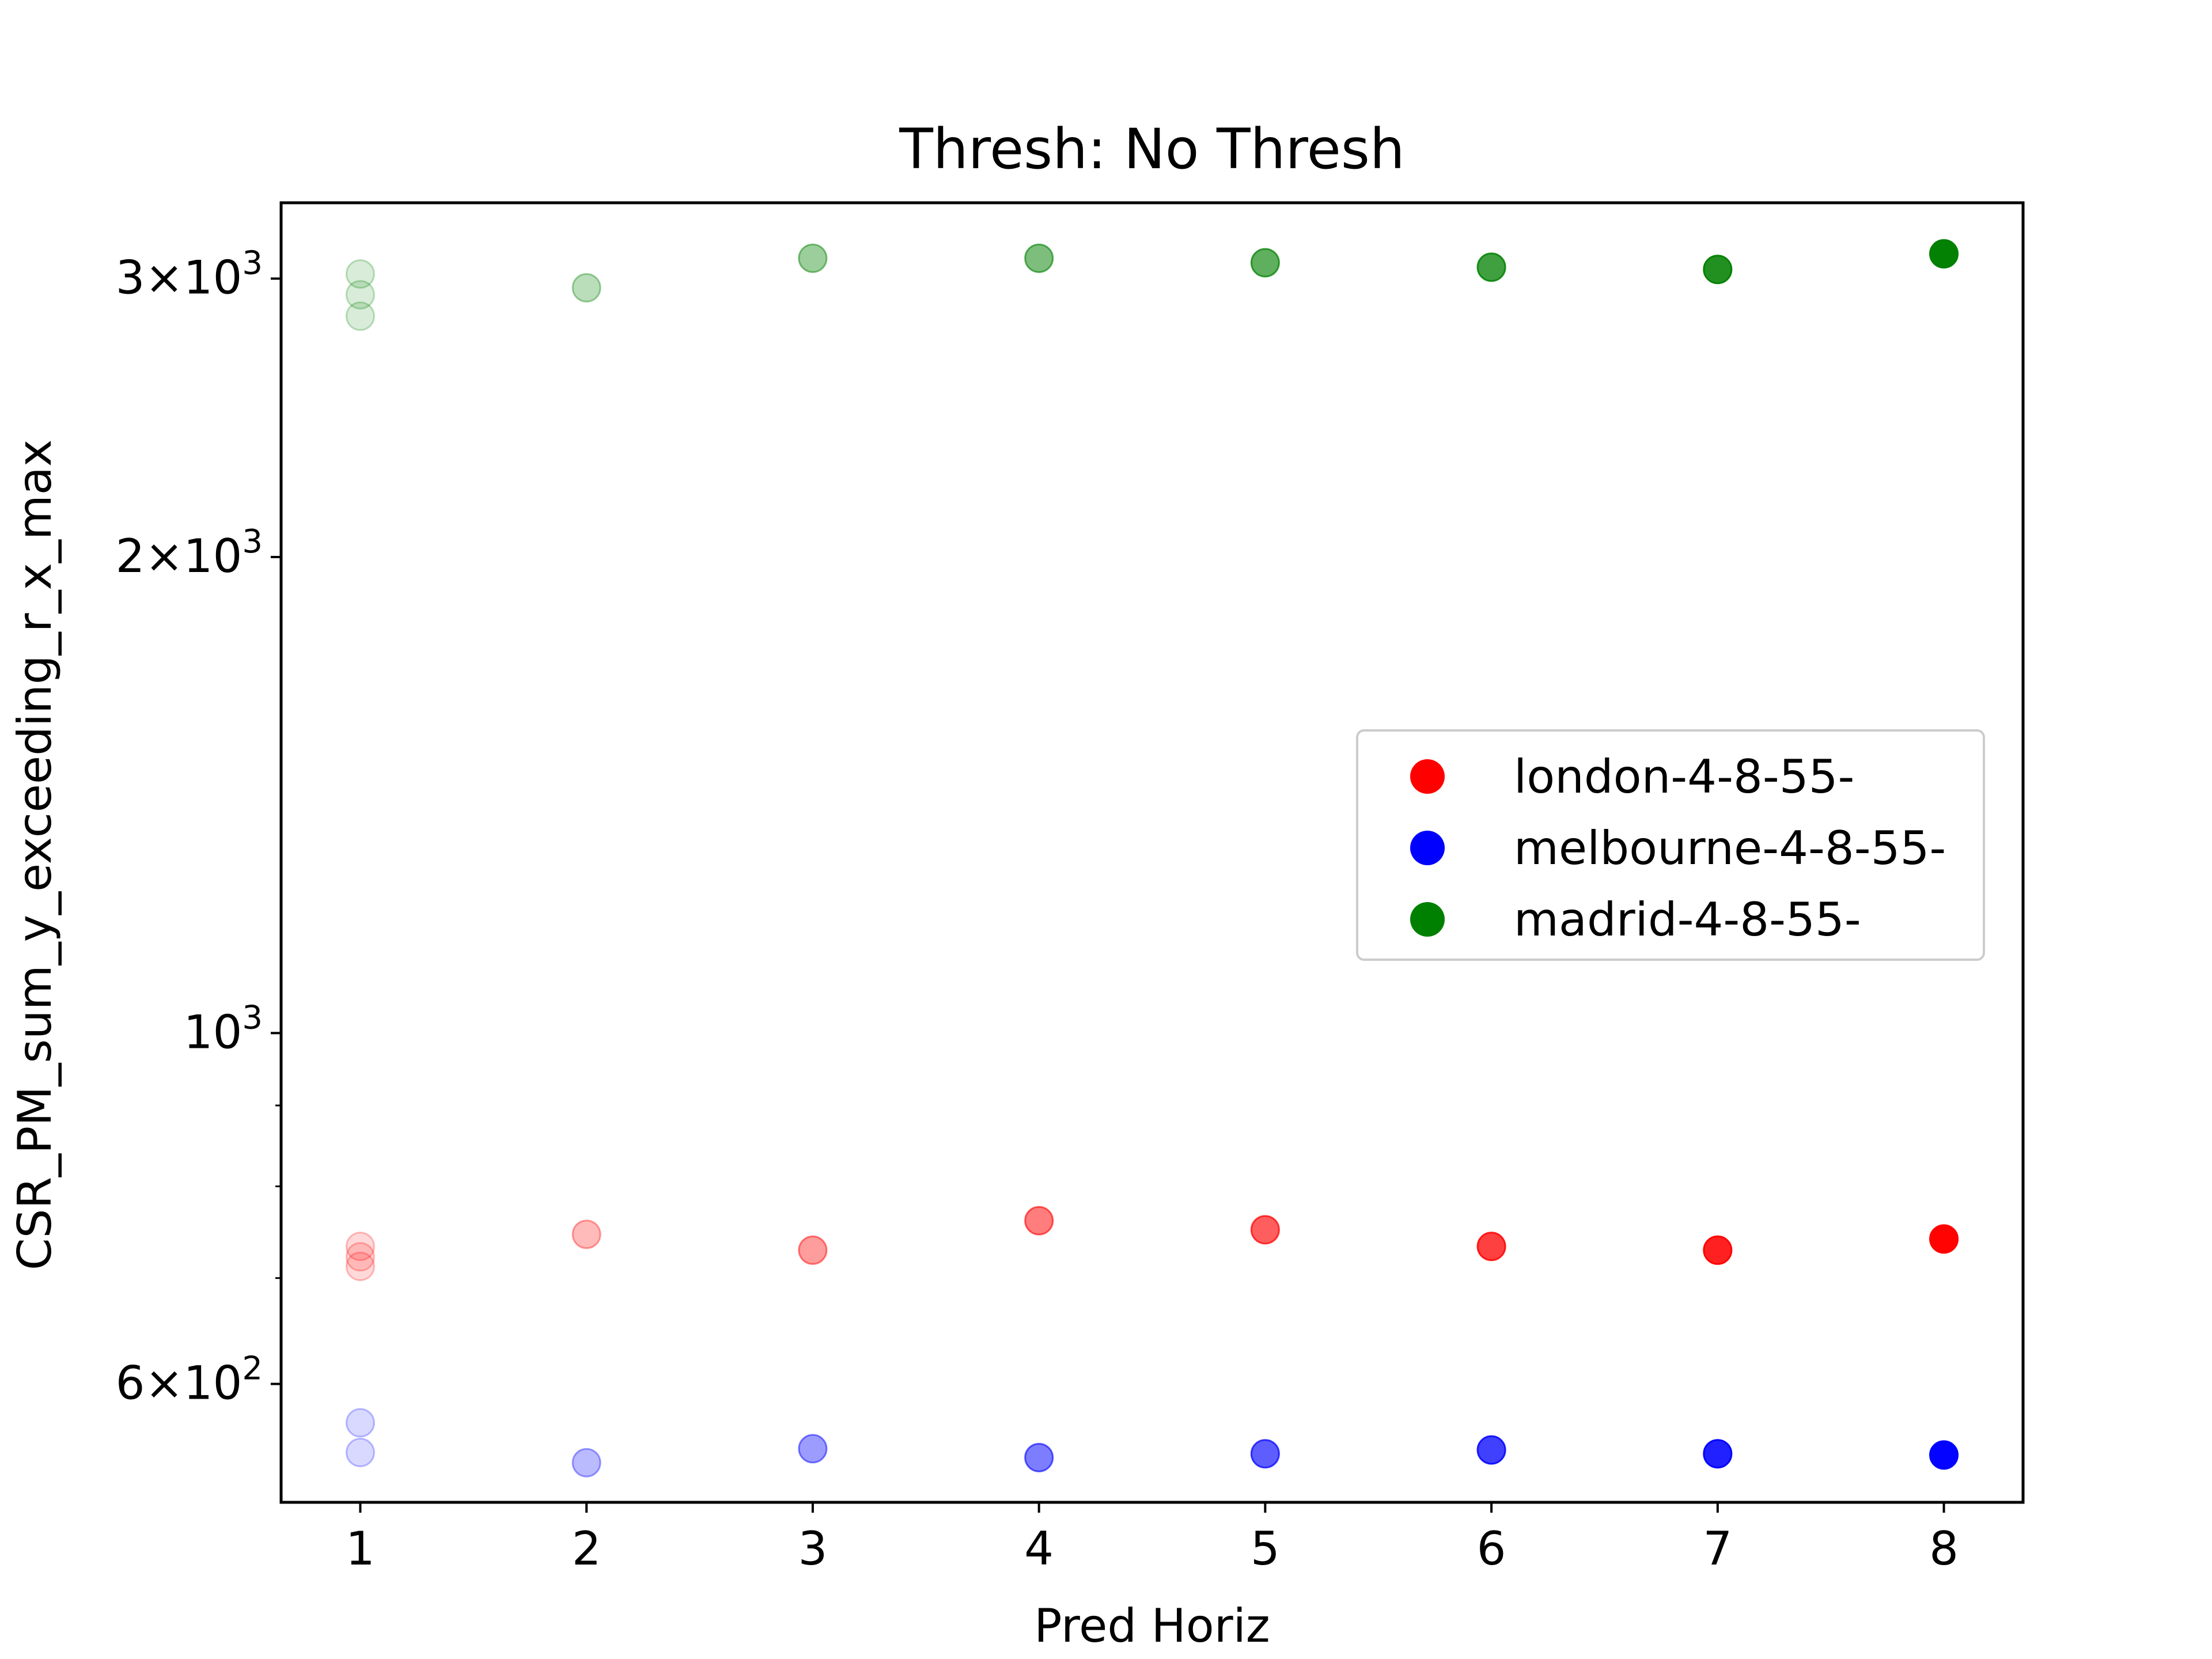 The image size is (2212, 1659). I want to click on x-tick-label: 8, so click(1944, 1548).